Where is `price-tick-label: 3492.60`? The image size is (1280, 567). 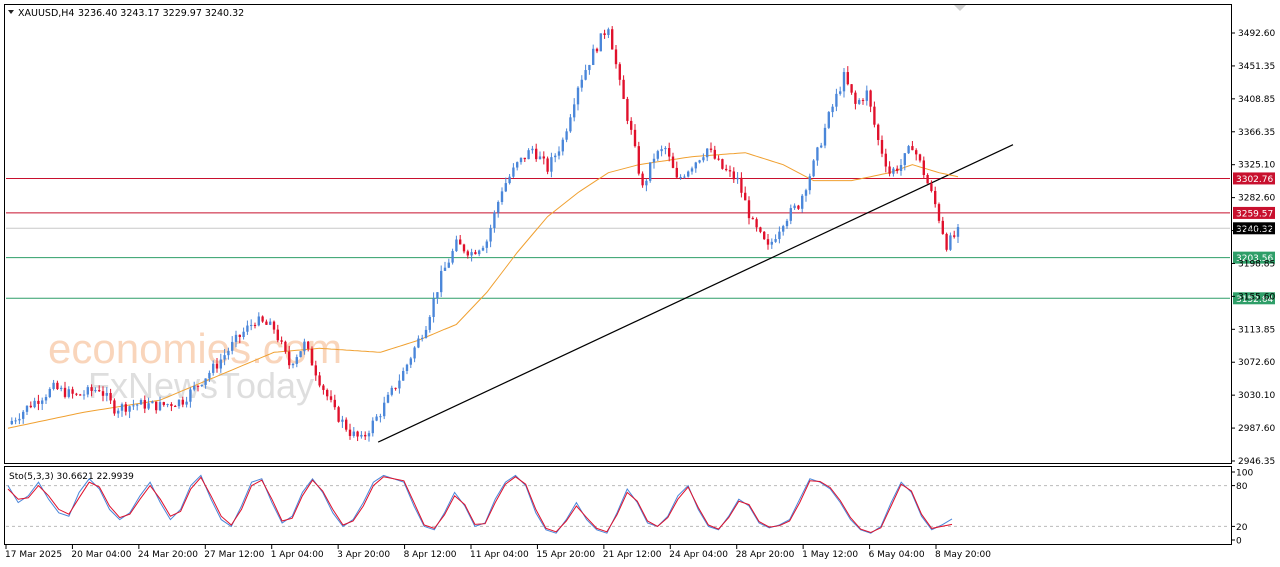
price-tick-label: 3492.60 is located at coordinates (1256, 34).